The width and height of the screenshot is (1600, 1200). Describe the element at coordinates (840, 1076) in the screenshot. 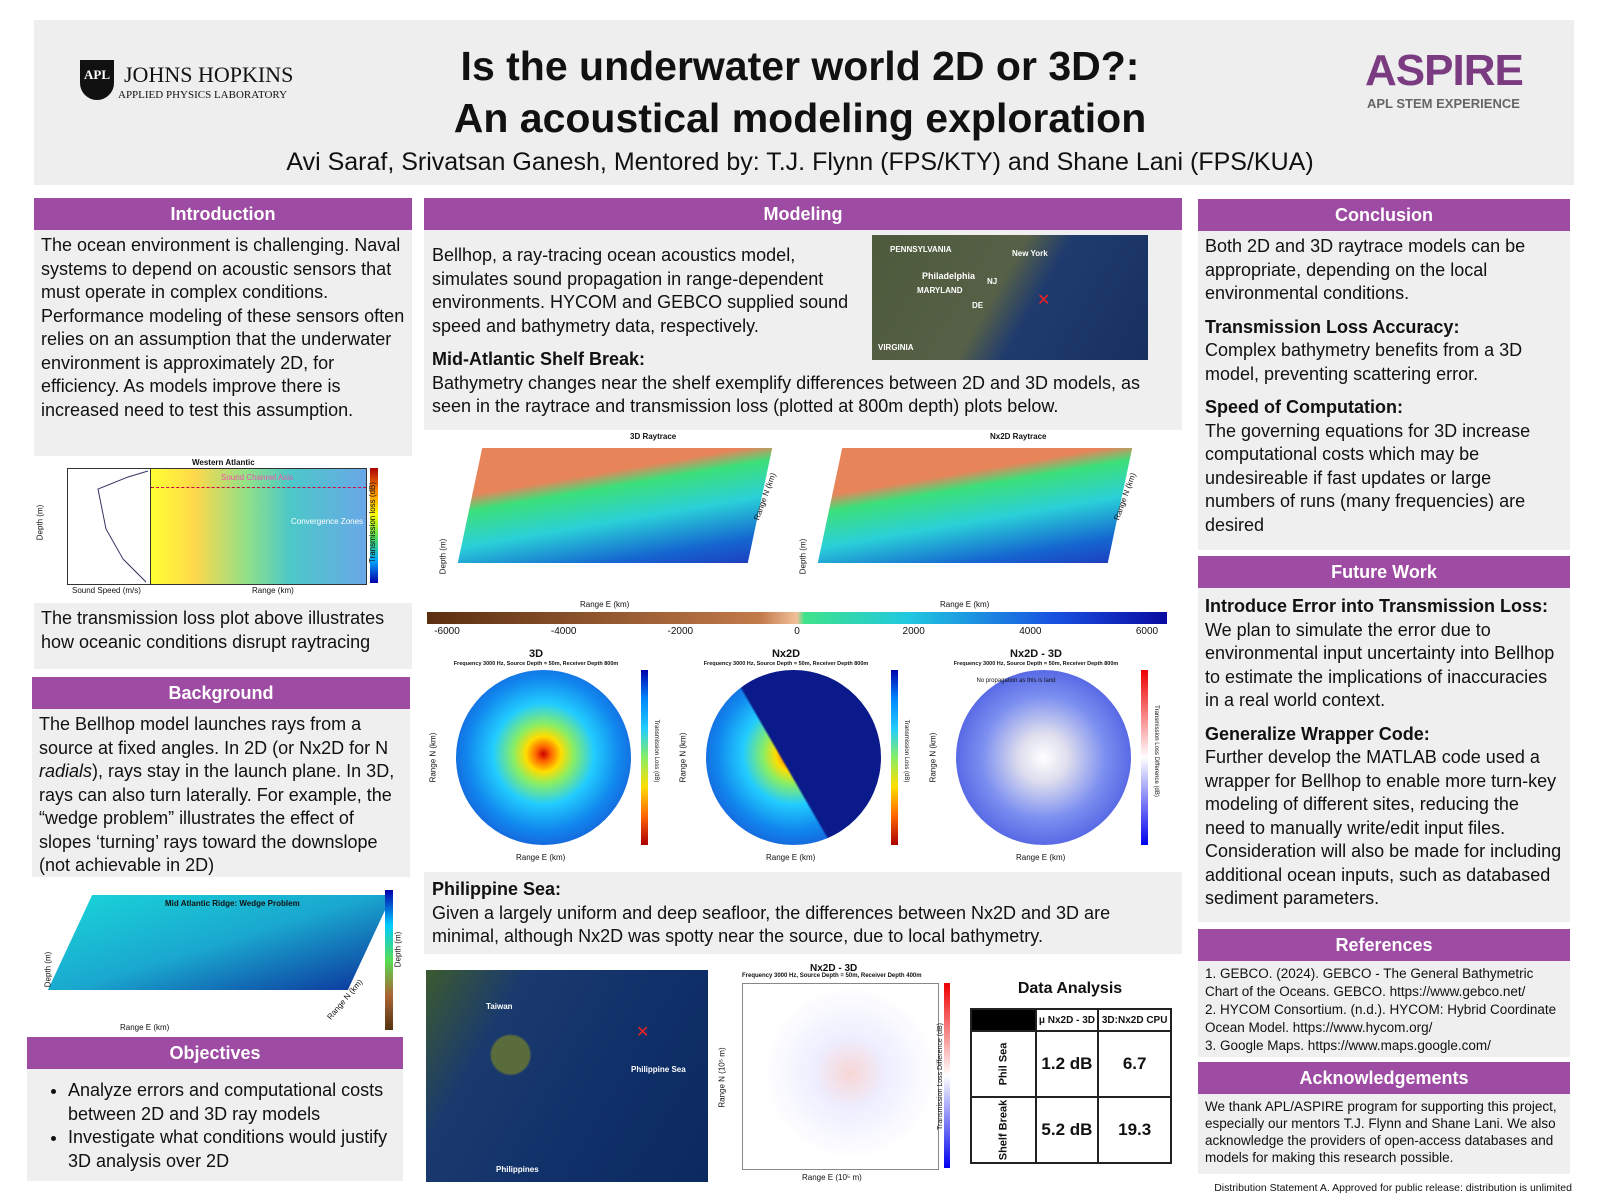

I see `plot-area` at that location.